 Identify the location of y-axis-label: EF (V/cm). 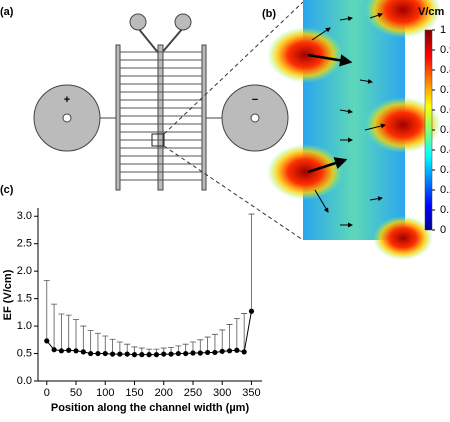
(8, 294).